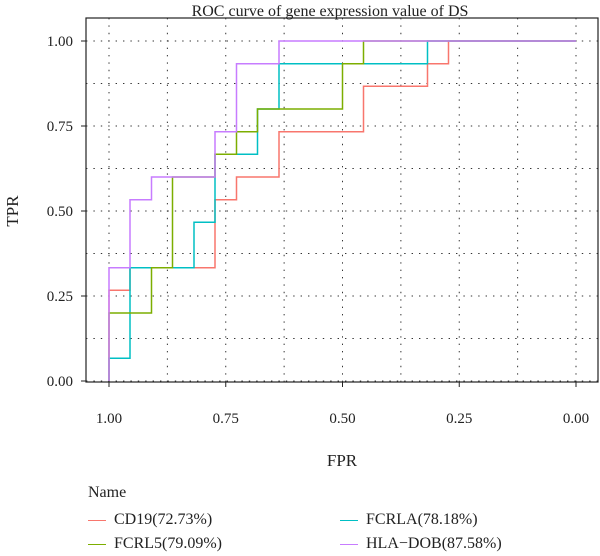 Image resolution: width=600 pixels, height=556 pixels. I want to click on y-tick-label: 0.75, so click(60, 127).